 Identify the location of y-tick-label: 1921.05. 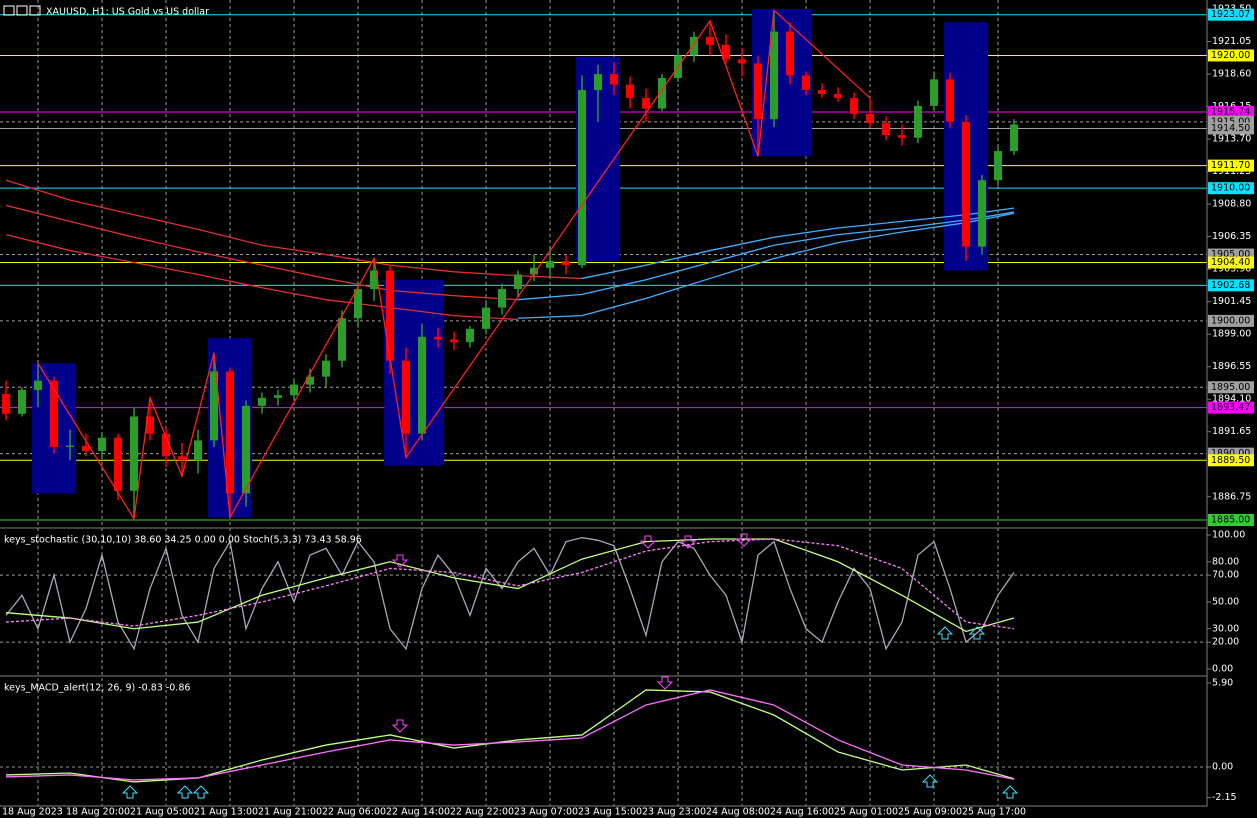
(1231, 41).